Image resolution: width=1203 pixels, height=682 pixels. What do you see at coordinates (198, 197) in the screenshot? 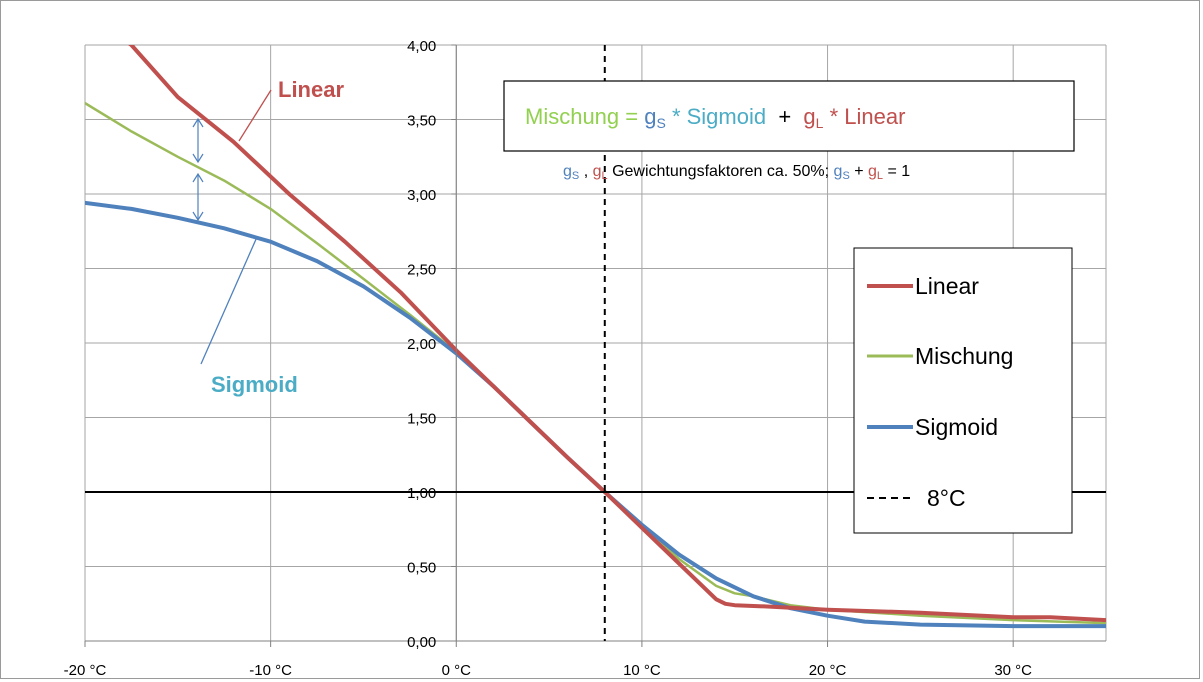
I see `arrow-lower-heads` at bounding box center [198, 197].